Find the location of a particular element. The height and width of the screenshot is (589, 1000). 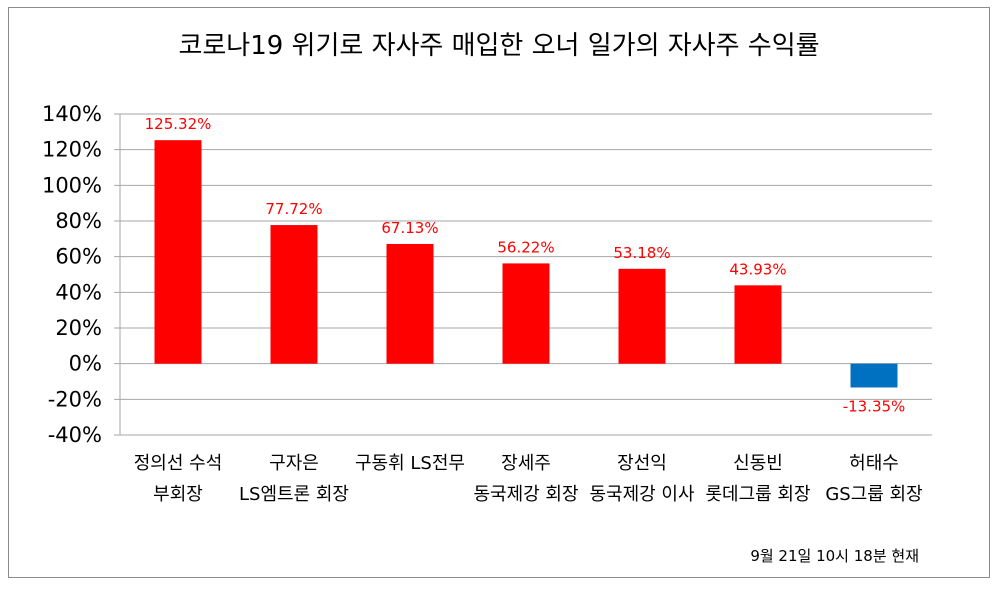

x-category-label: 구자은 is located at coordinates (294, 463).